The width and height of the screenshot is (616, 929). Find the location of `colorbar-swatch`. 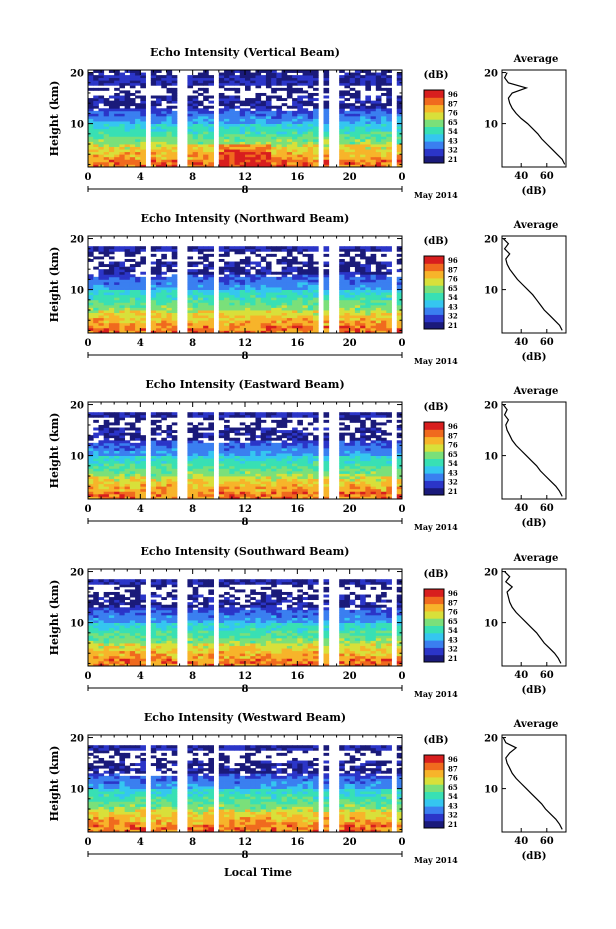

colorbar-swatch is located at coordinates (434, 311).